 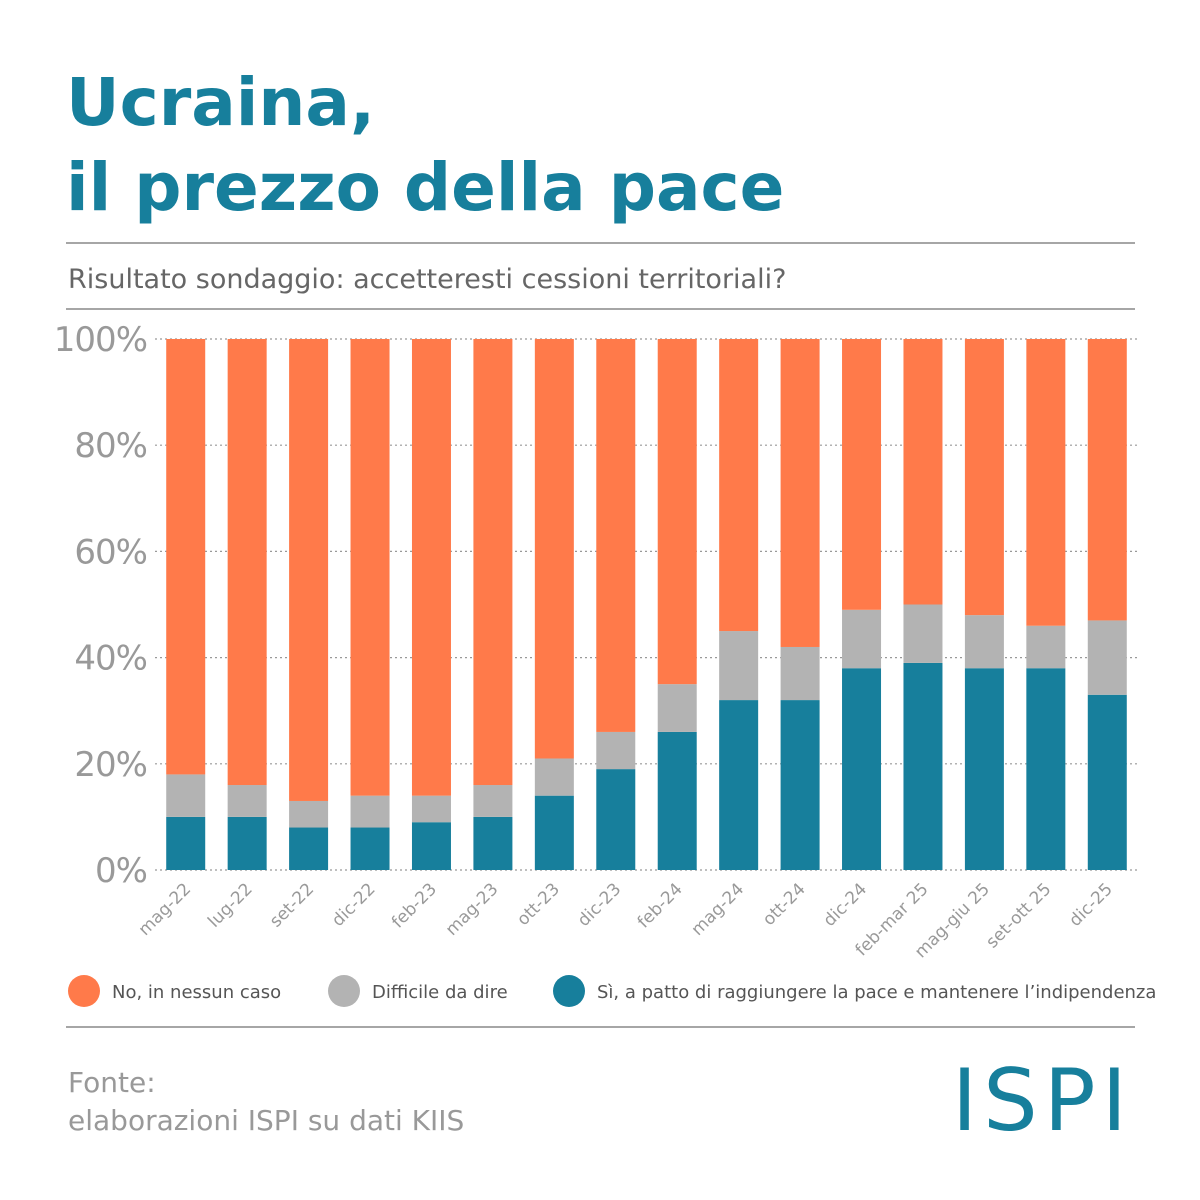 I want to click on y-tick-label: 20%, so click(x=110, y=765).